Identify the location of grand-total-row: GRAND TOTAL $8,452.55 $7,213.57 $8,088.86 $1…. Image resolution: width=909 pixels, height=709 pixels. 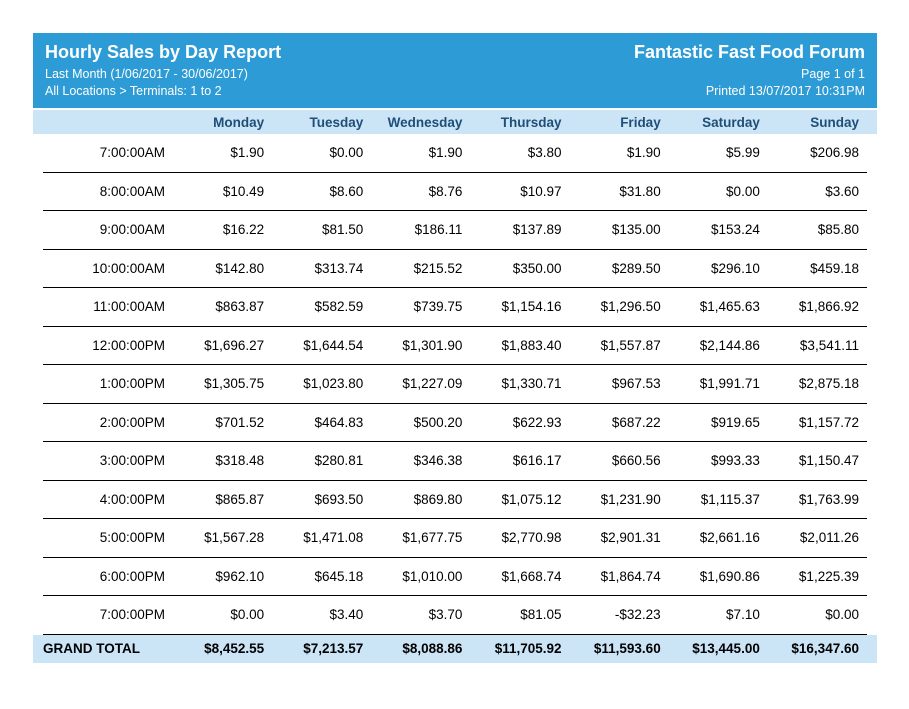
(455, 648).